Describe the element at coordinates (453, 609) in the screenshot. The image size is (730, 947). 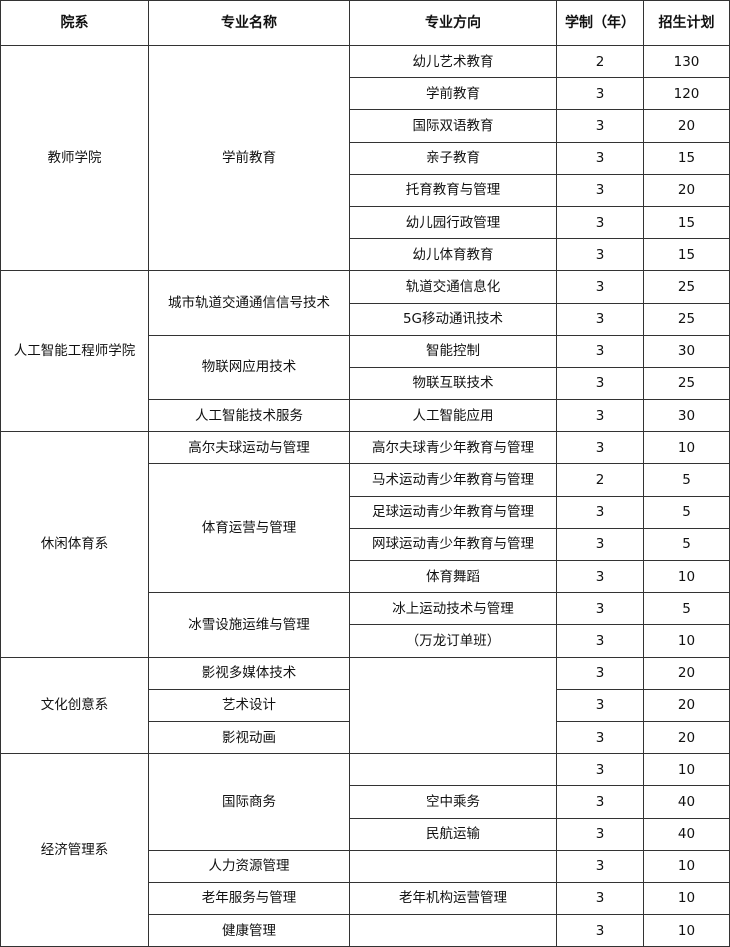
I see `direction-cell: 冰上运动技术与管理` at that location.